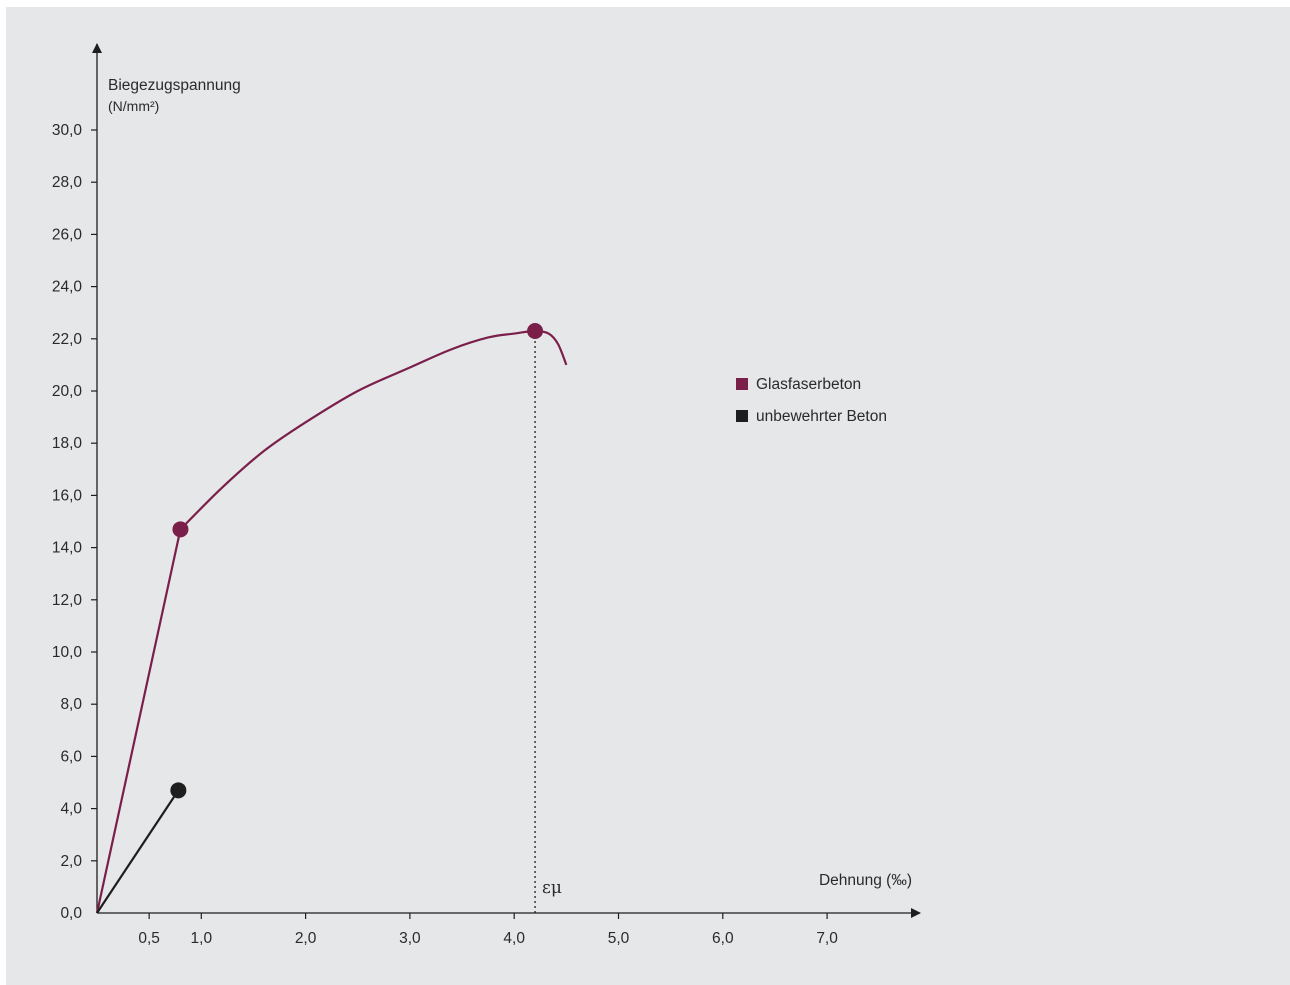 The height and width of the screenshot is (985, 1290). What do you see at coordinates (71, 756) in the screenshot?
I see `y-tick-label: 6,0` at bounding box center [71, 756].